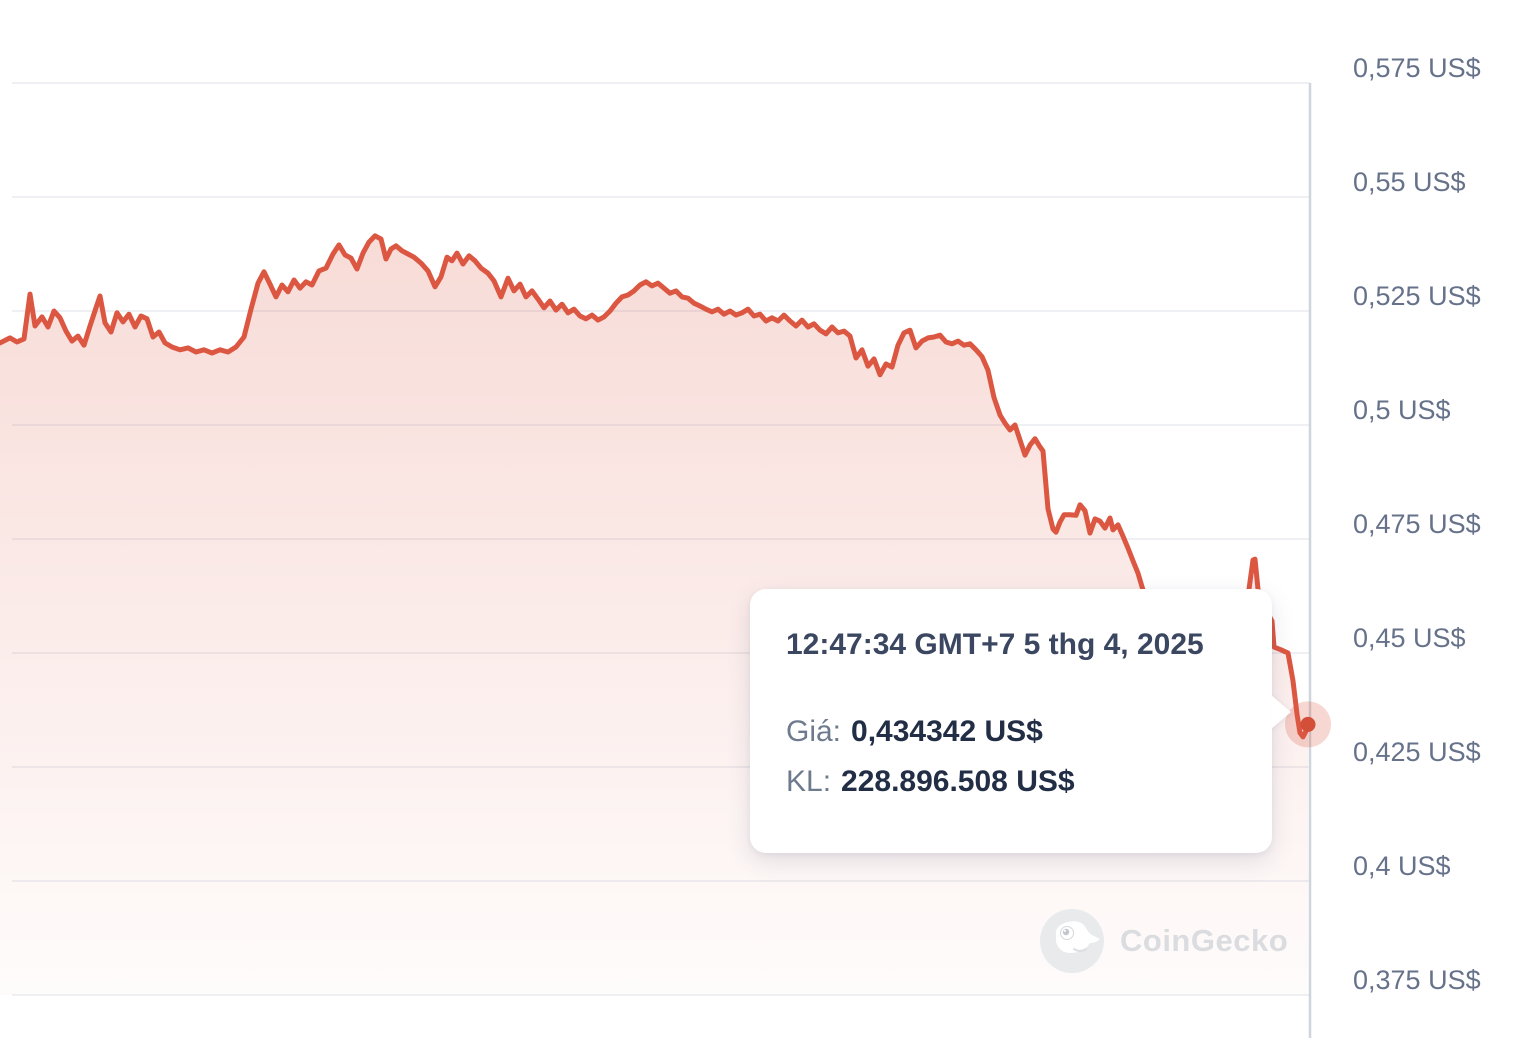 The width and height of the screenshot is (1532, 1044). Describe the element at coordinates (1417, 752) in the screenshot. I see `y-axis-label: 0,425 US$` at that location.